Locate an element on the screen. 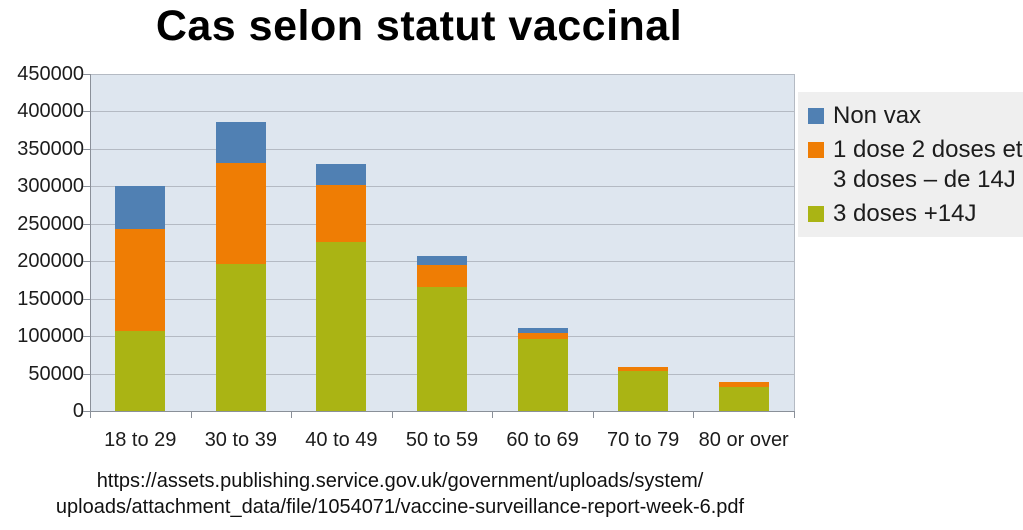  legend-swatch-3-doses-14j is located at coordinates (816, 214).